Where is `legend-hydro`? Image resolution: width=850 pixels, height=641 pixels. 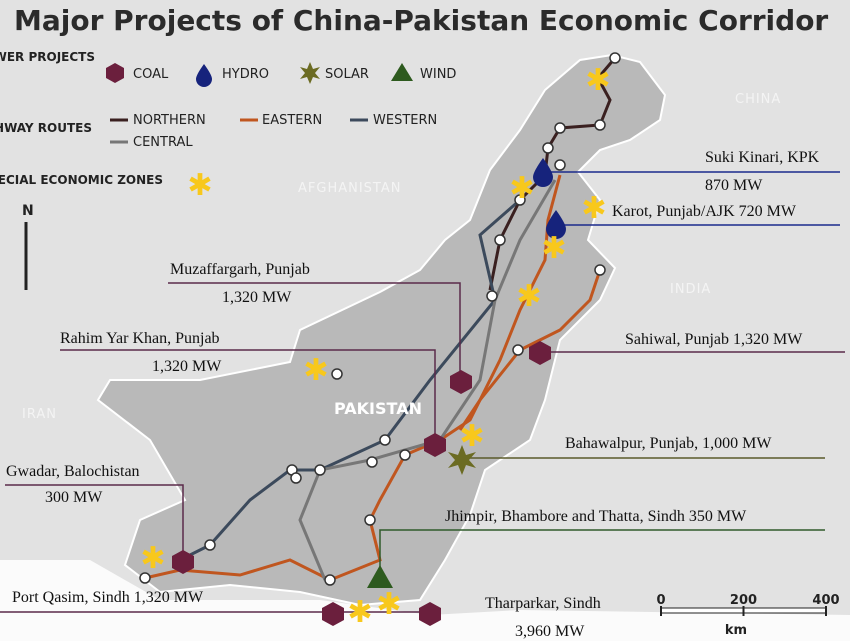
legend-hydro is located at coordinates (204, 75).